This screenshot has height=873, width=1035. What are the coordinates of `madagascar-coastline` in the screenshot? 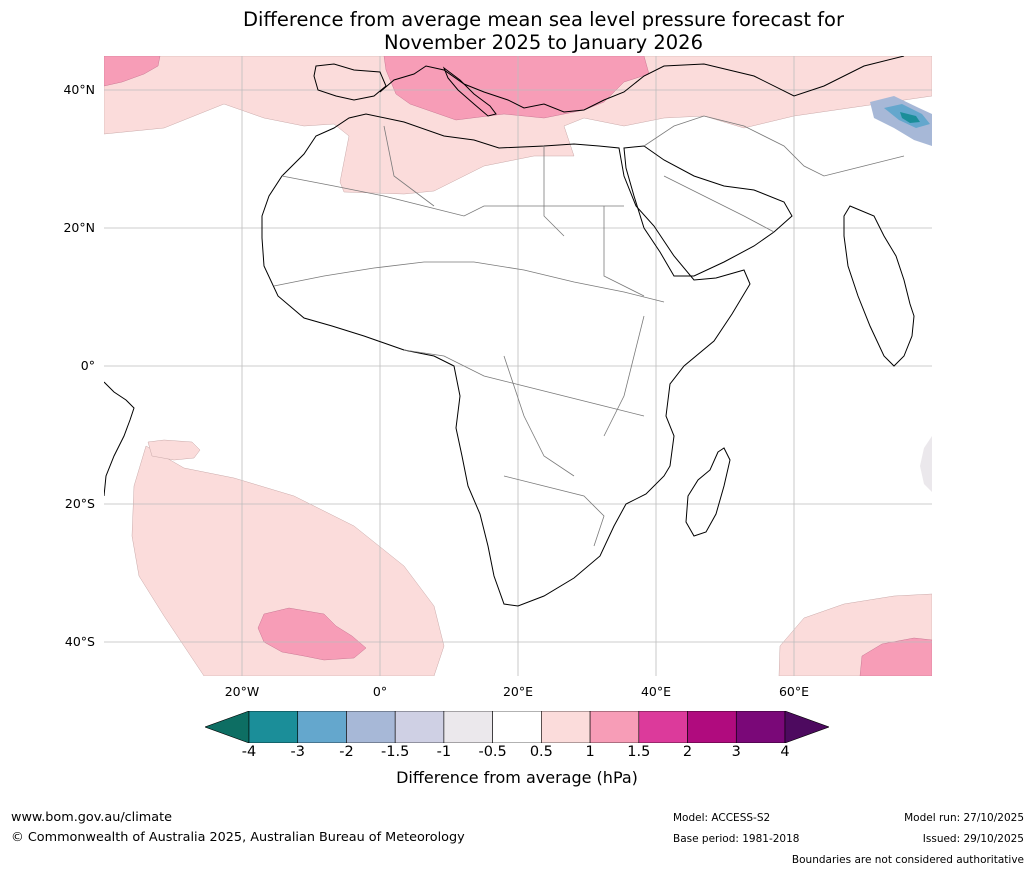 It's located at (708, 492).